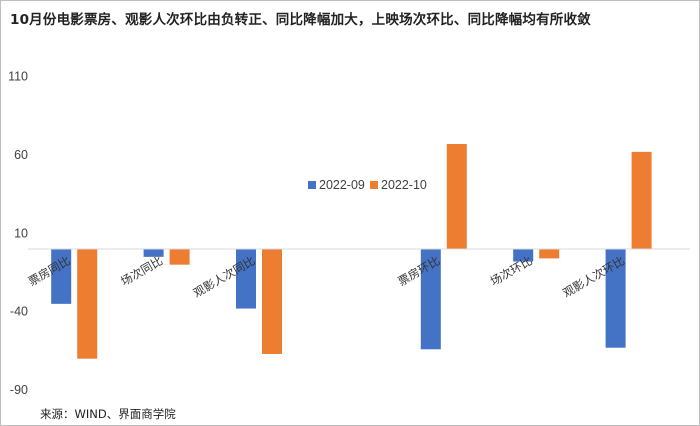 This screenshot has width=700, height=426. I want to click on category-label: 场次环比, so click(511, 270).